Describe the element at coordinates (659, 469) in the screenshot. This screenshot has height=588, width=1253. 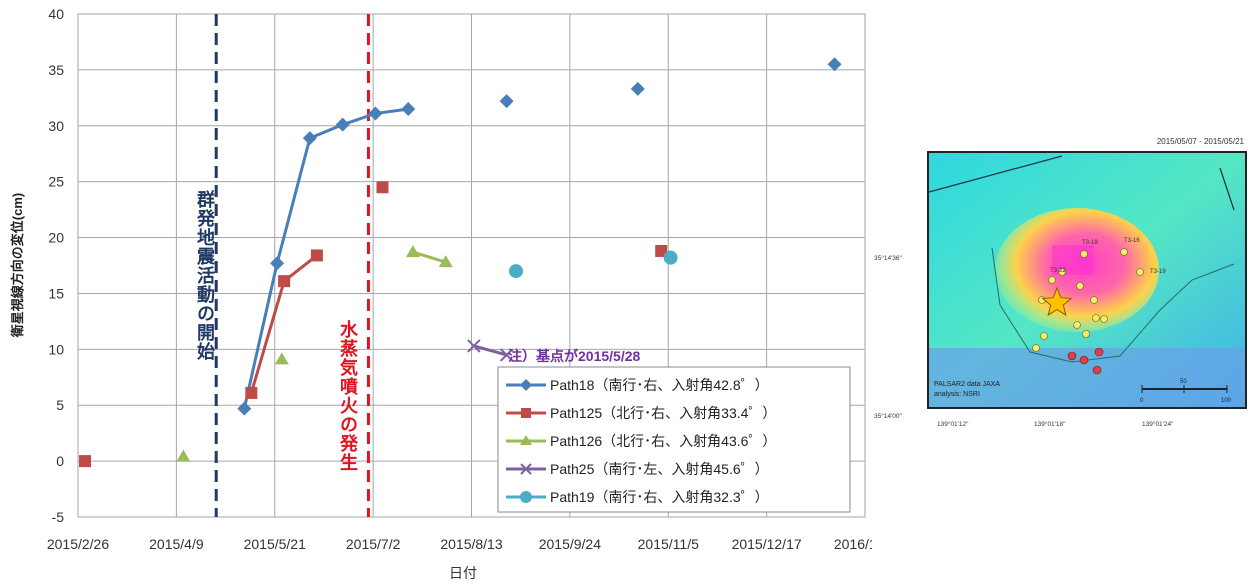
I see `legend-entry: Path25（南行･左、入射角45.6゜）` at that location.